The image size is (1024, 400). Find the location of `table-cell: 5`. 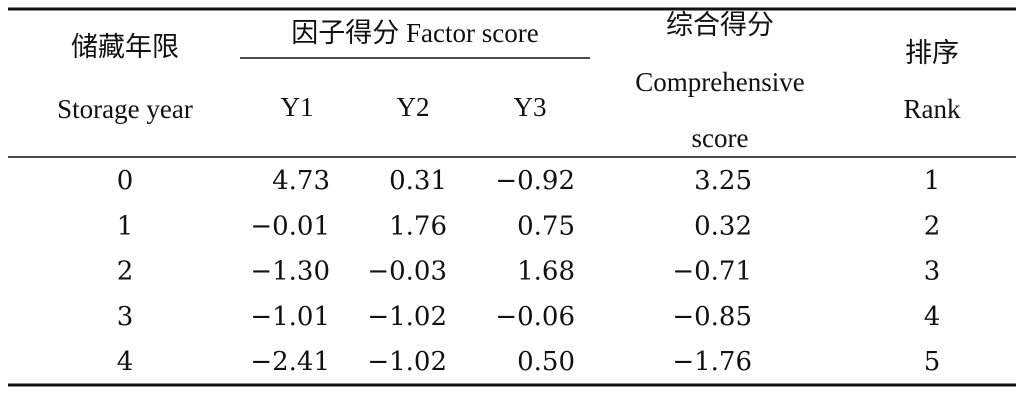

table-cell: 5 is located at coordinates (932, 362).